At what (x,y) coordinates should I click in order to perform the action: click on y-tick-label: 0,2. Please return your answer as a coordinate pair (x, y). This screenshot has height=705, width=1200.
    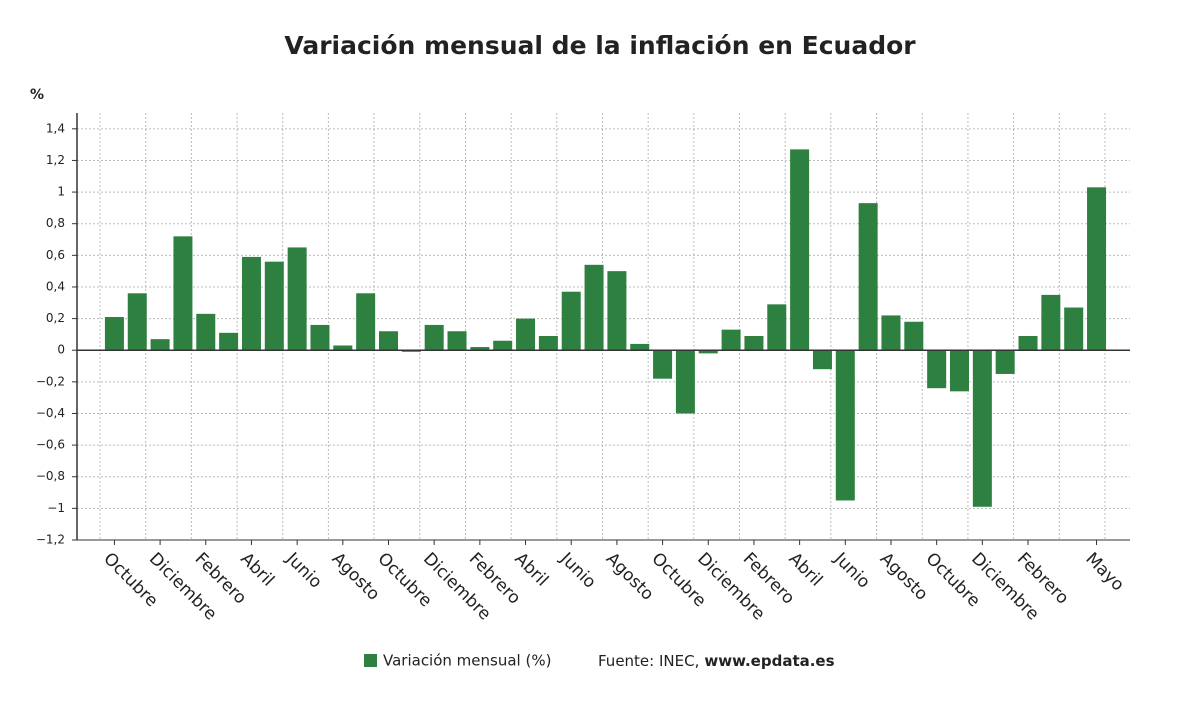
    Looking at the image, I should click on (55, 318).